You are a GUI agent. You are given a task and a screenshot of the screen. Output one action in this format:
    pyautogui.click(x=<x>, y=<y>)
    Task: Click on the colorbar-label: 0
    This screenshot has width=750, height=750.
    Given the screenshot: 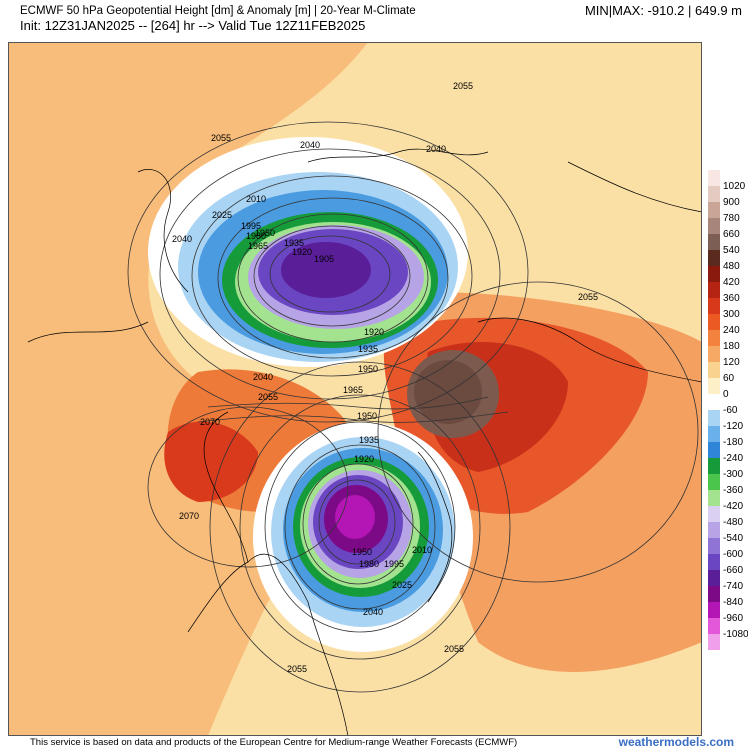 What is the action you would take?
    pyautogui.click(x=726, y=394)
    